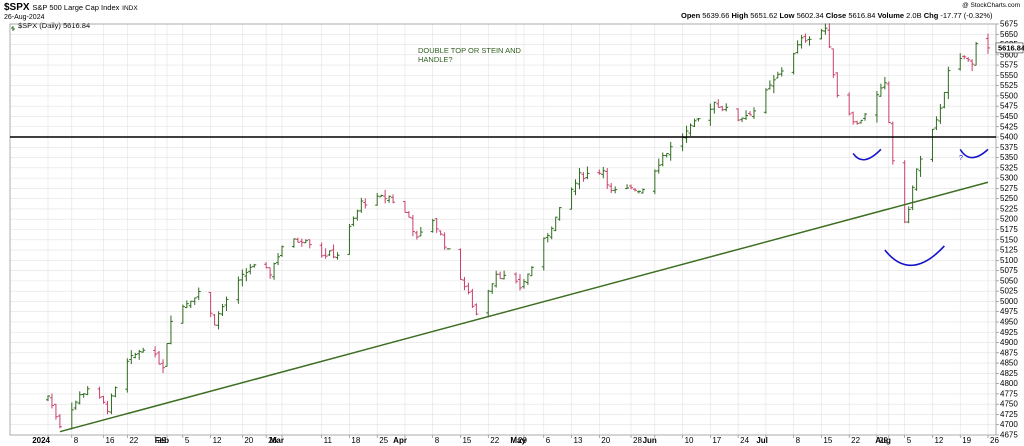 This screenshot has height=446, width=1024. What do you see at coordinates (355, 440) in the screenshot?
I see `x-tick-label: 18` at bounding box center [355, 440].